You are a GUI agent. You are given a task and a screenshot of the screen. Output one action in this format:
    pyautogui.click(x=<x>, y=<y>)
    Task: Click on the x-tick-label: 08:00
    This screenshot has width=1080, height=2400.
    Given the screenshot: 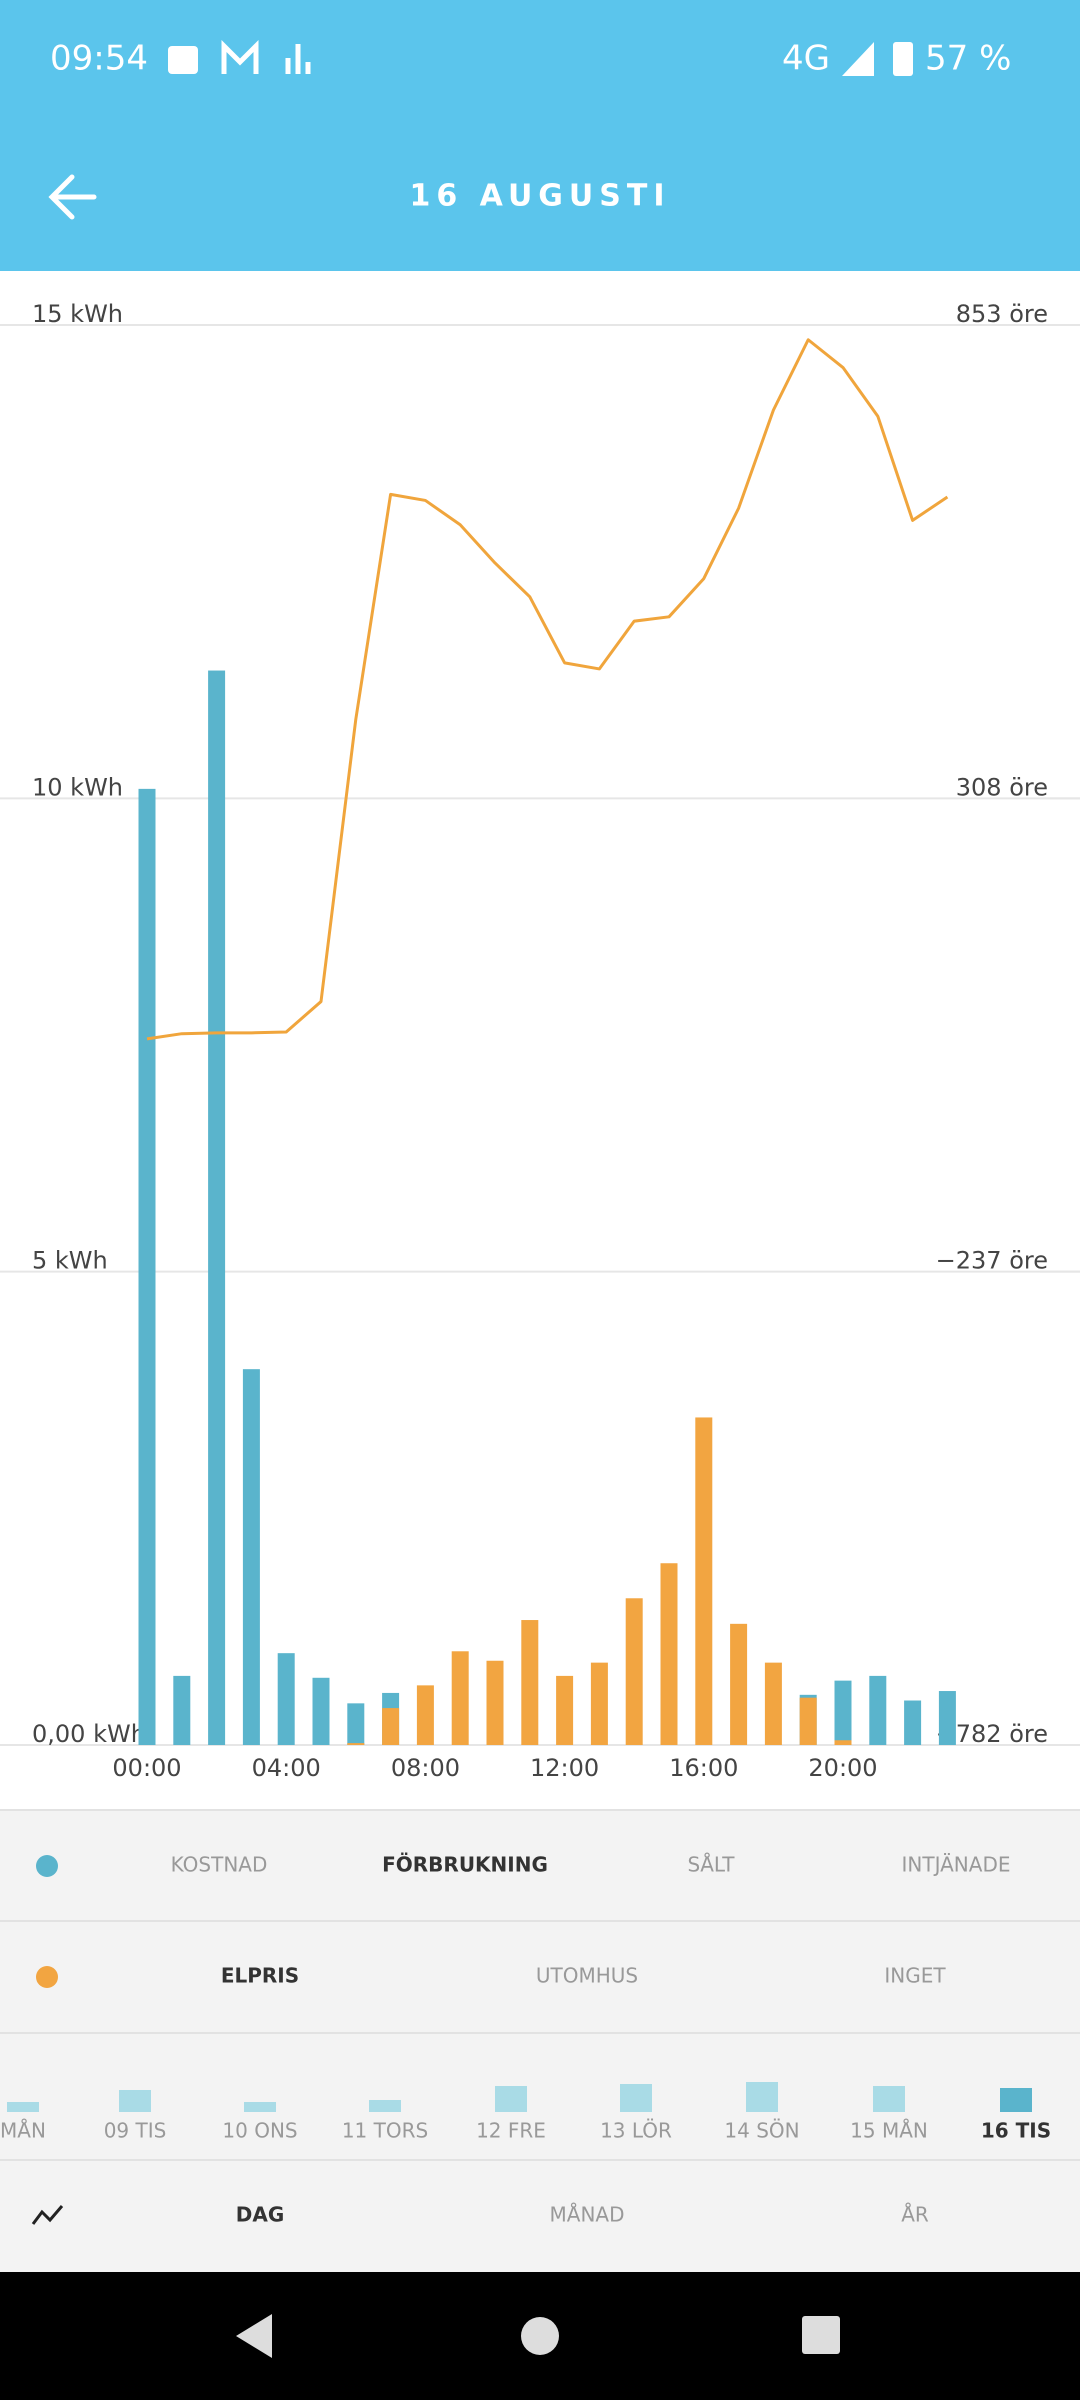 What is the action you would take?
    pyautogui.click(x=425, y=1768)
    